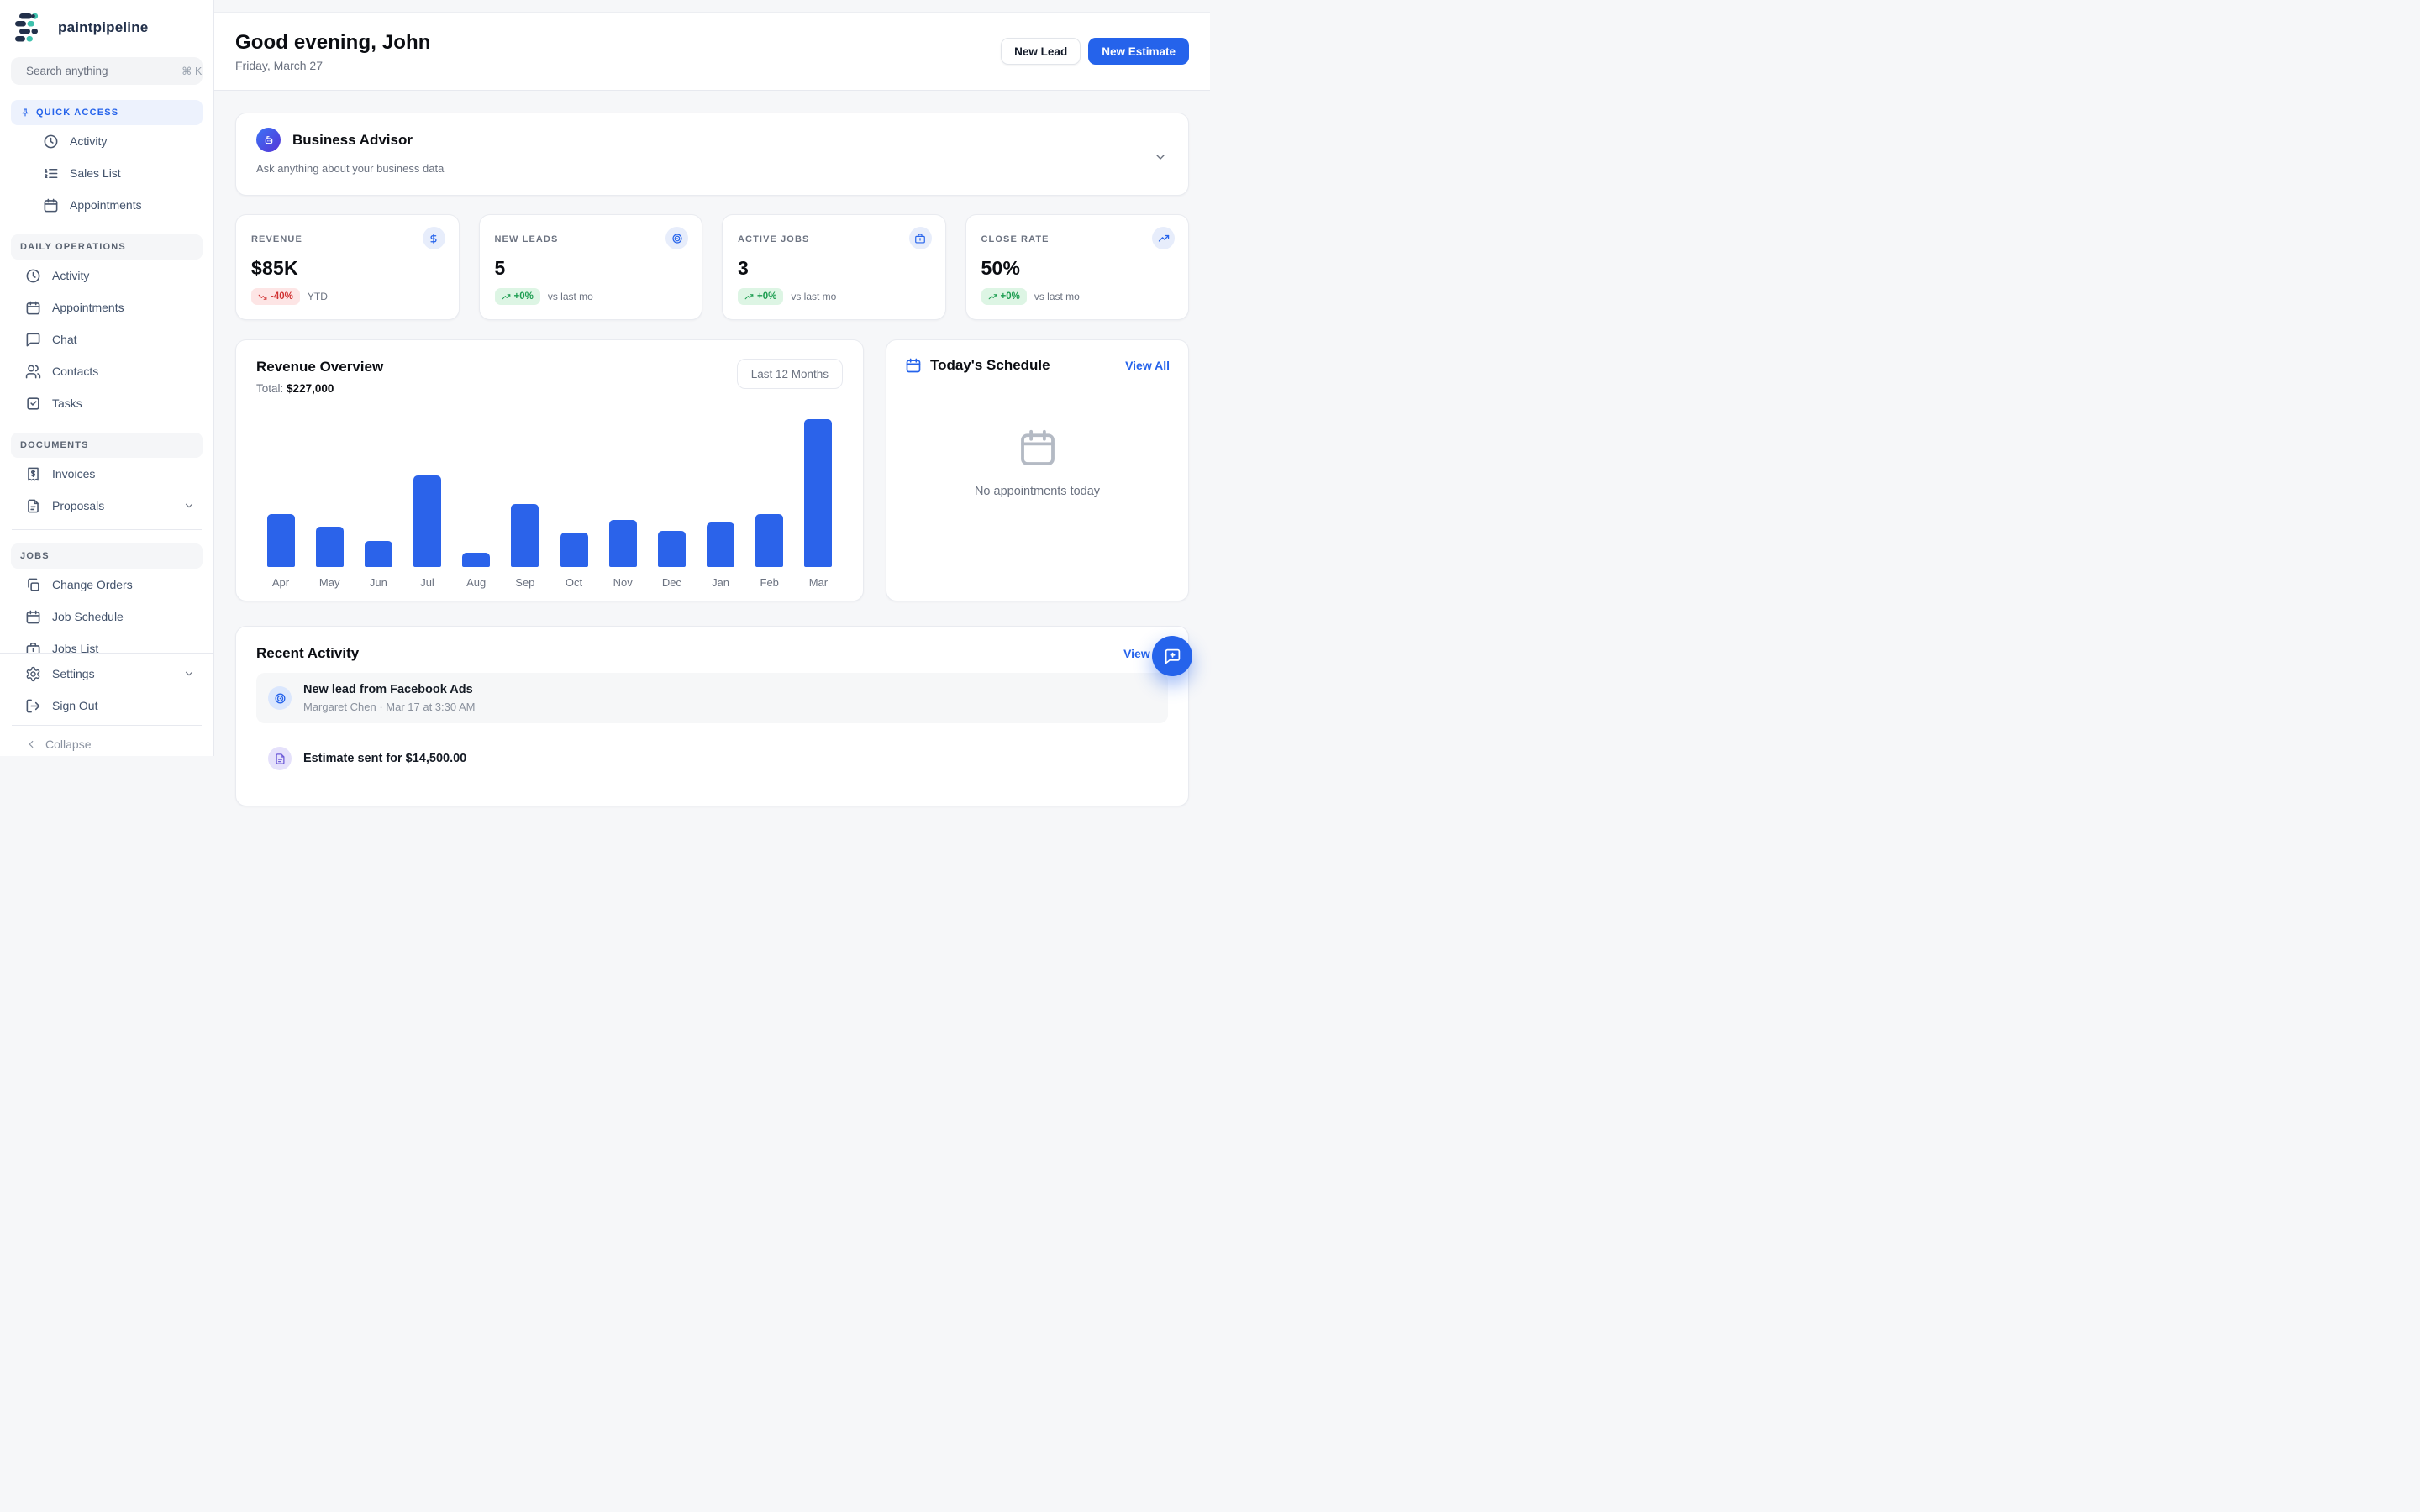 Image resolution: width=2420 pixels, height=1512 pixels. I want to click on new-chat-fab-button, so click(1172, 656).